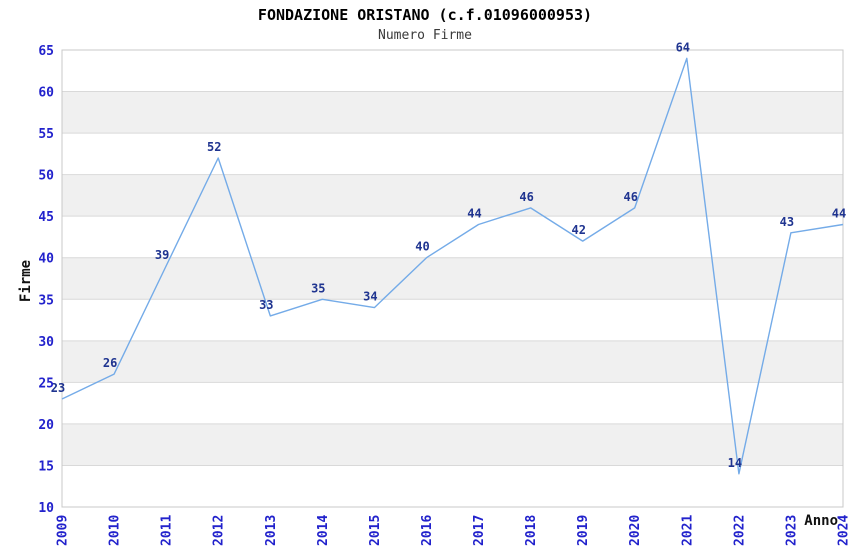  What do you see at coordinates (115, 530) in the screenshot?
I see `x-tick-label: 2010` at bounding box center [115, 530].